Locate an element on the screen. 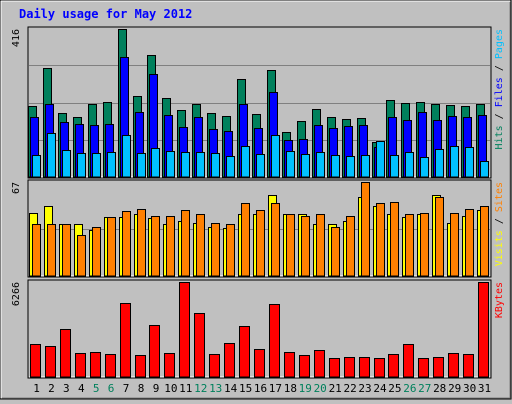 The width and height of the screenshot is (512, 404). panel-max-label: 67 is located at coordinates (16, 188).